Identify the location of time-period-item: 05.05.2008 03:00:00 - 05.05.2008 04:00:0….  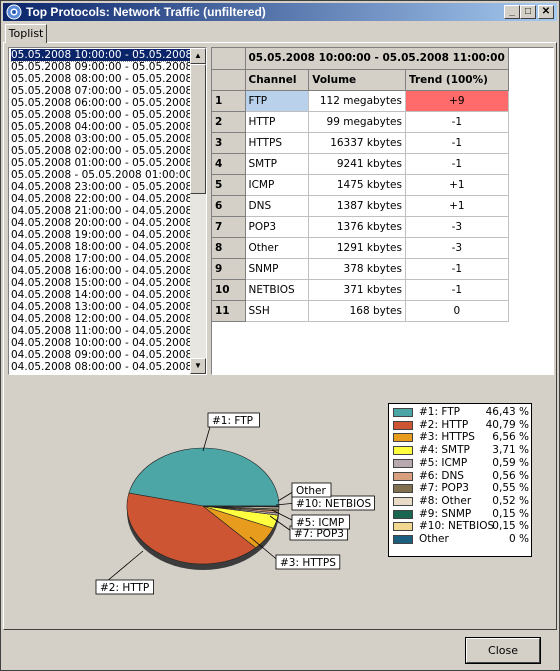
(101, 139).